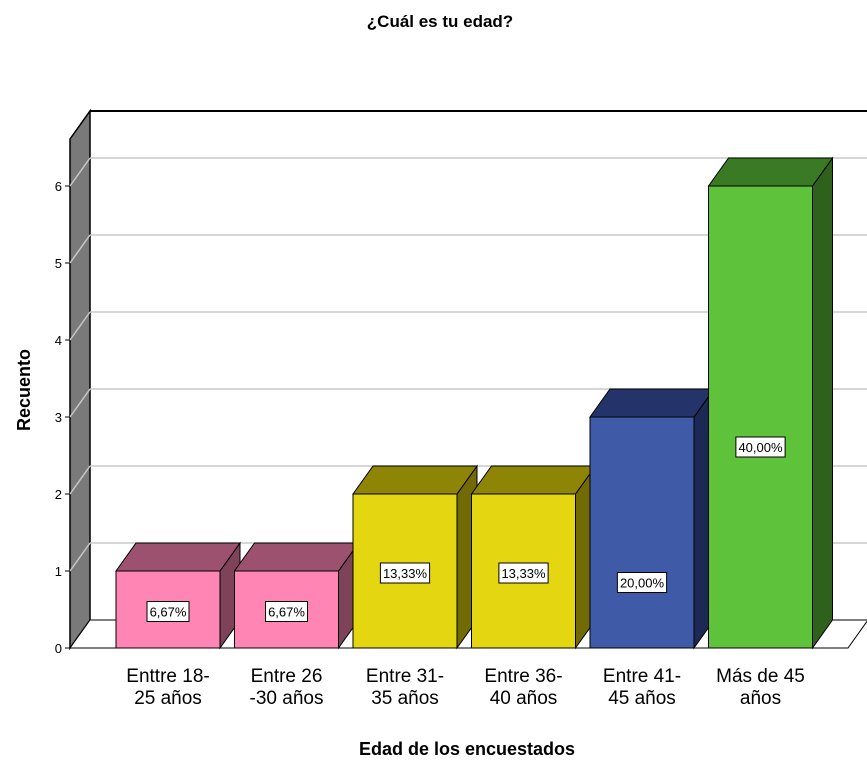  What do you see at coordinates (58, 494) in the screenshot?
I see `y-tick-label: 2` at bounding box center [58, 494].